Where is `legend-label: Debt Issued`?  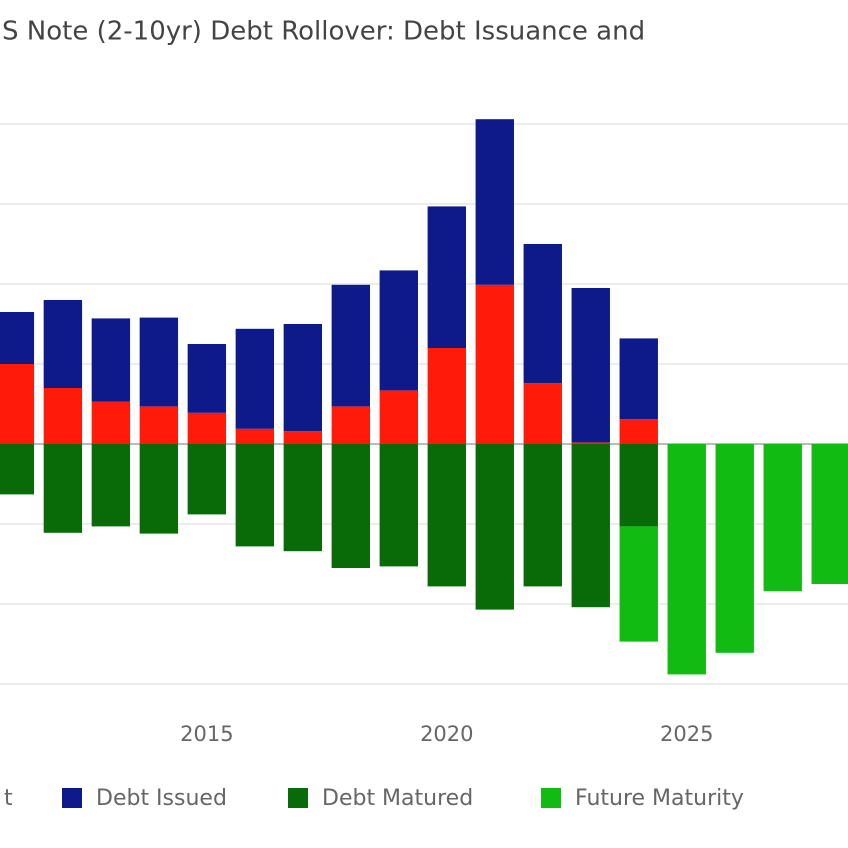
legend-label: Debt Issued is located at coordinates (161, 798).